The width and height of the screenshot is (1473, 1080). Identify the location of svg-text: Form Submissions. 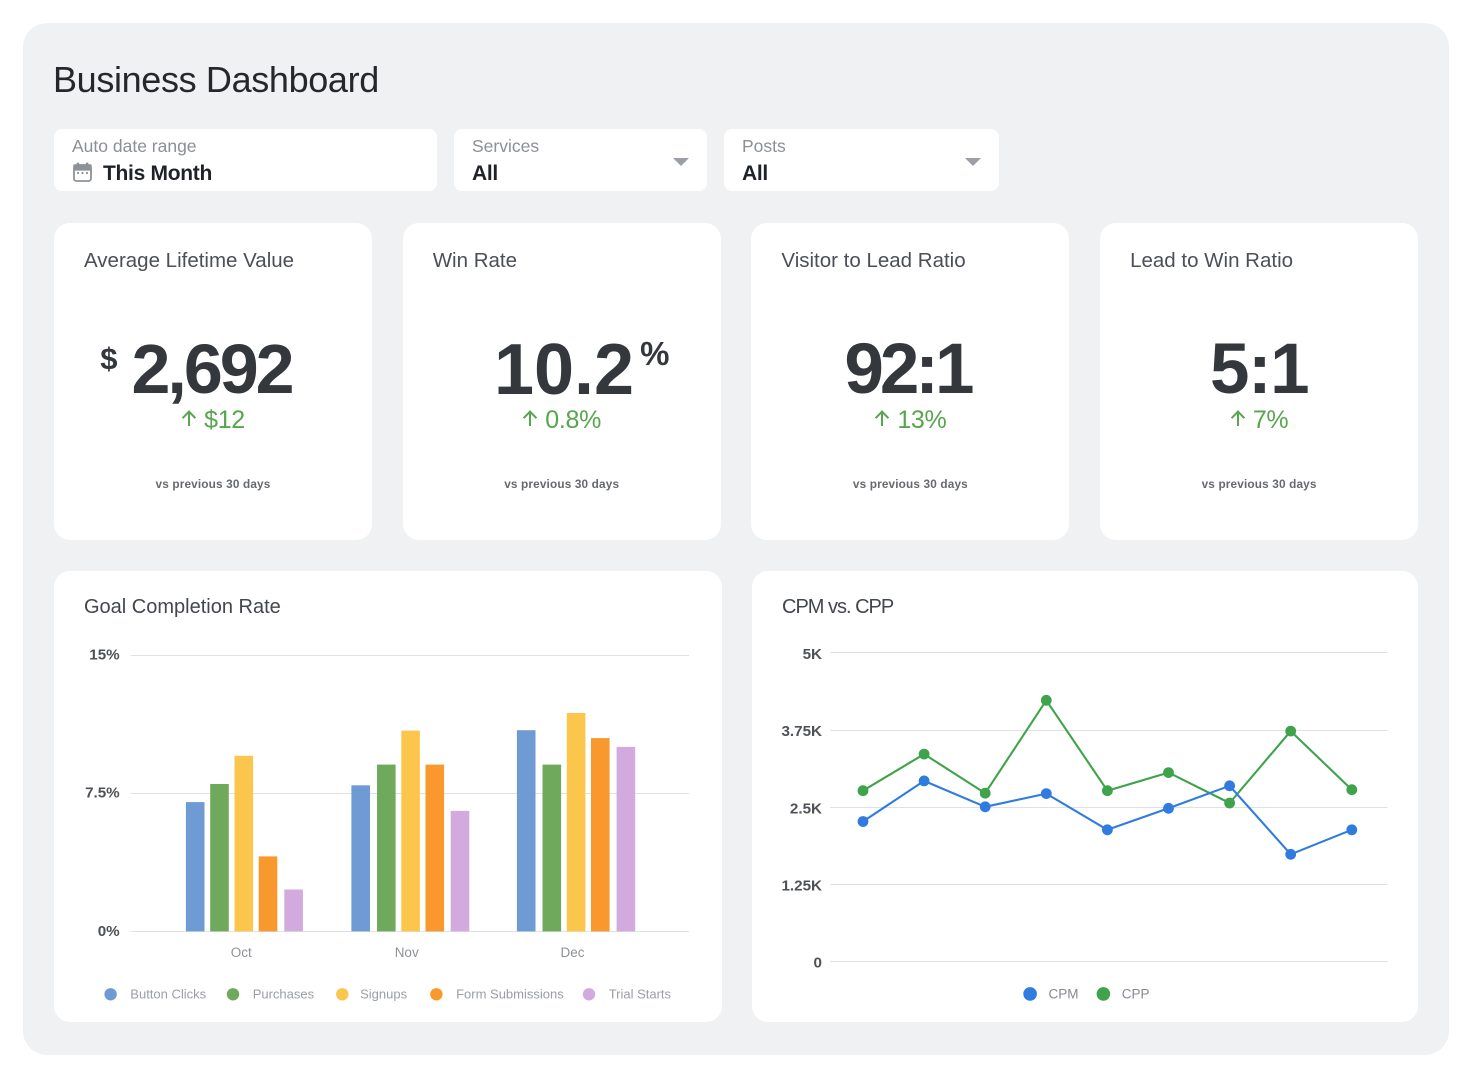
(510, 994).